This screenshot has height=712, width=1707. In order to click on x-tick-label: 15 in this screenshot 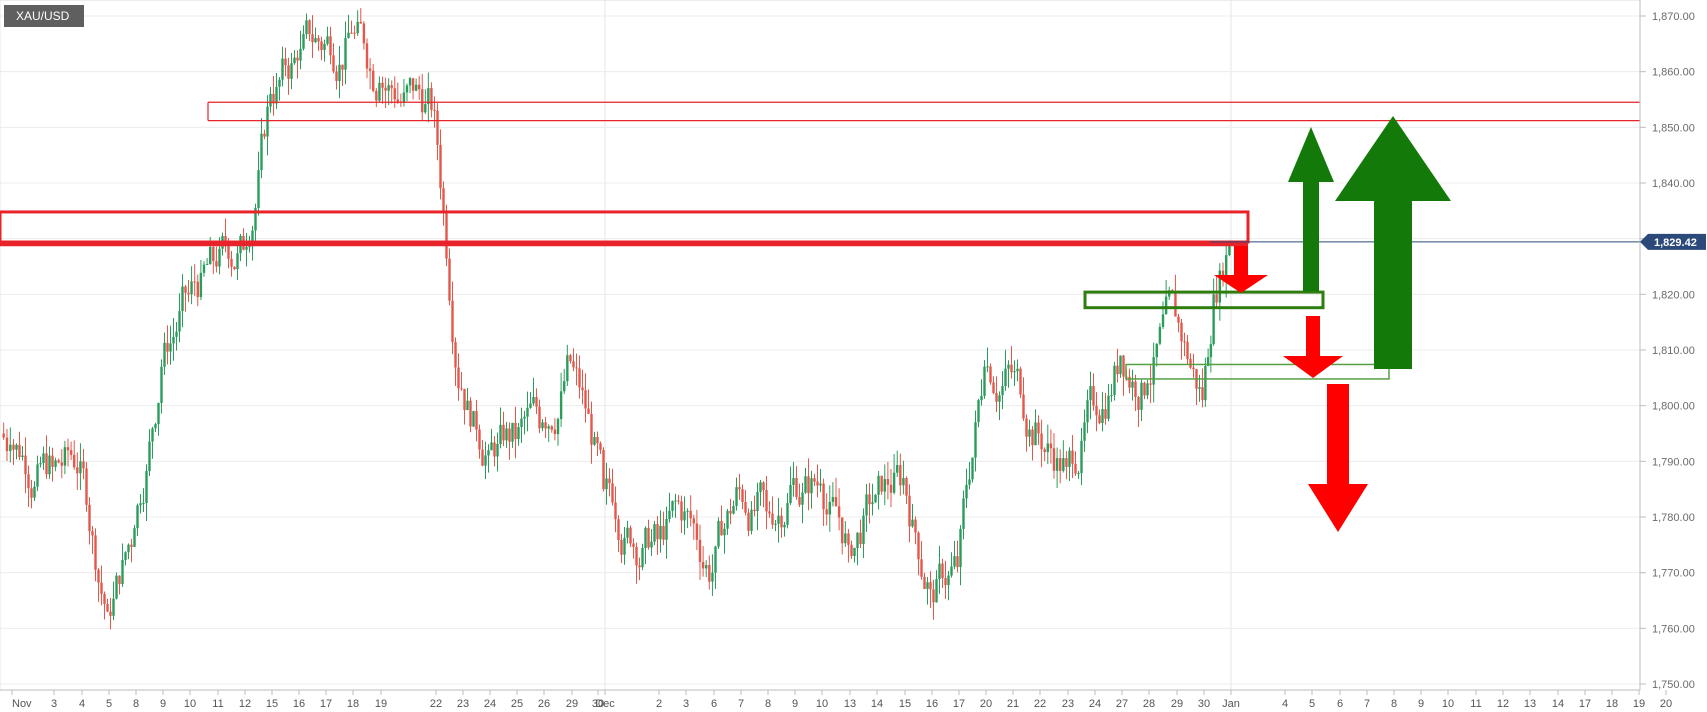, I will do `click(905, 704)`.